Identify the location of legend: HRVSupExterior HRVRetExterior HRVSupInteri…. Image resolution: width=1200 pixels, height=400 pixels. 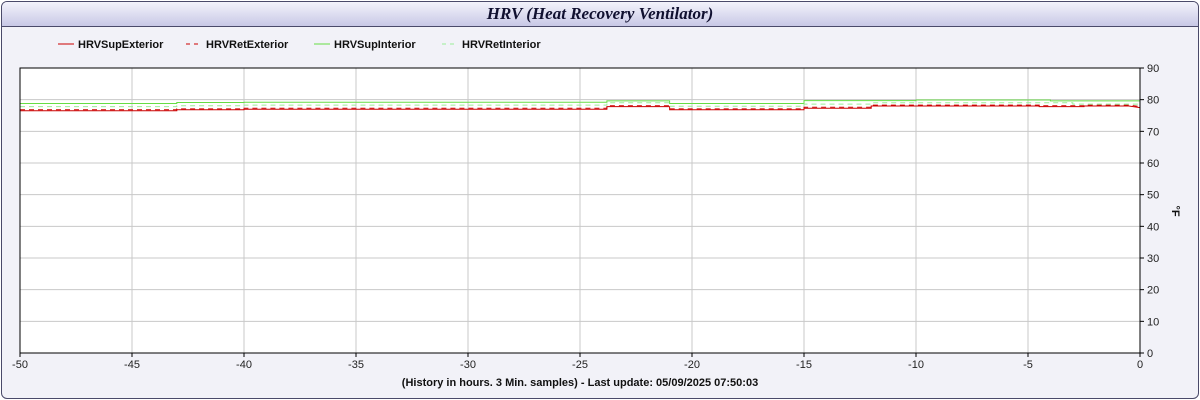
(299, 45).